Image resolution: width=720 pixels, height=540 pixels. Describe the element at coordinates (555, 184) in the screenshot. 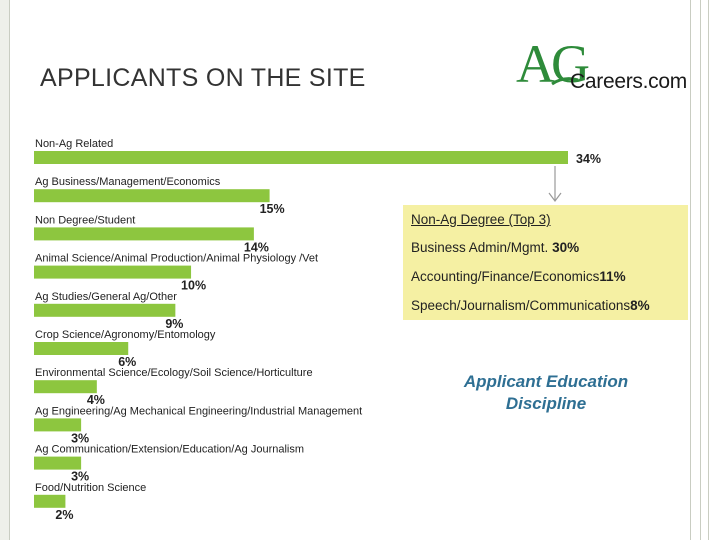

I see `down-arrow-icon` at that location.